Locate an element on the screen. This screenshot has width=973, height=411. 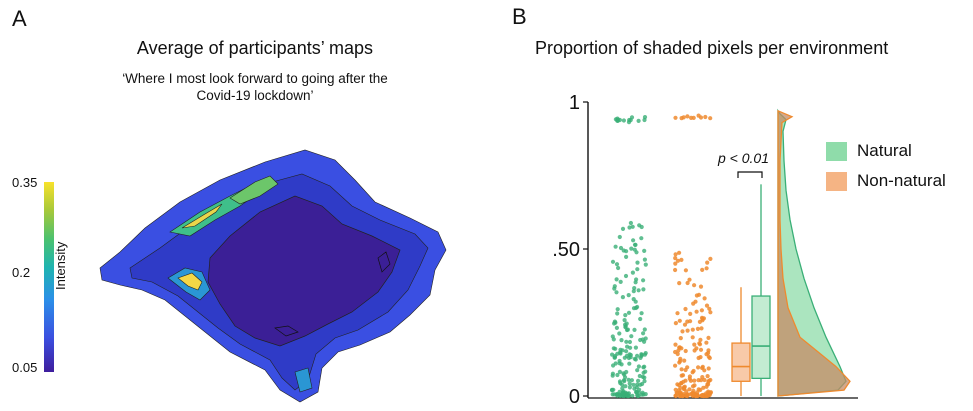
significance-annotation: p < 0.01 is located at coordinates (743, 164).